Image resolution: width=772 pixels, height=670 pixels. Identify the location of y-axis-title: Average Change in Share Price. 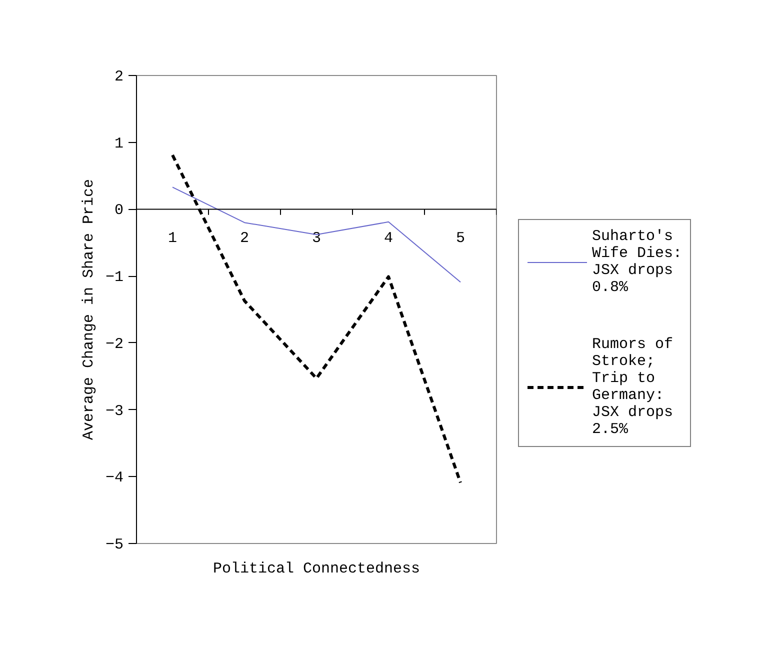
(89, 309).